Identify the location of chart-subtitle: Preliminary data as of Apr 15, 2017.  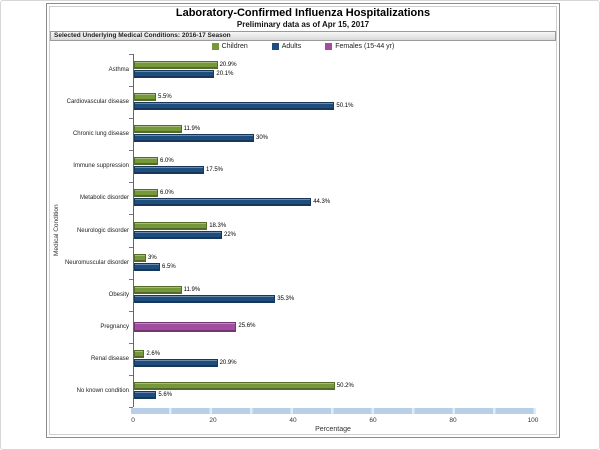
(303, 24).